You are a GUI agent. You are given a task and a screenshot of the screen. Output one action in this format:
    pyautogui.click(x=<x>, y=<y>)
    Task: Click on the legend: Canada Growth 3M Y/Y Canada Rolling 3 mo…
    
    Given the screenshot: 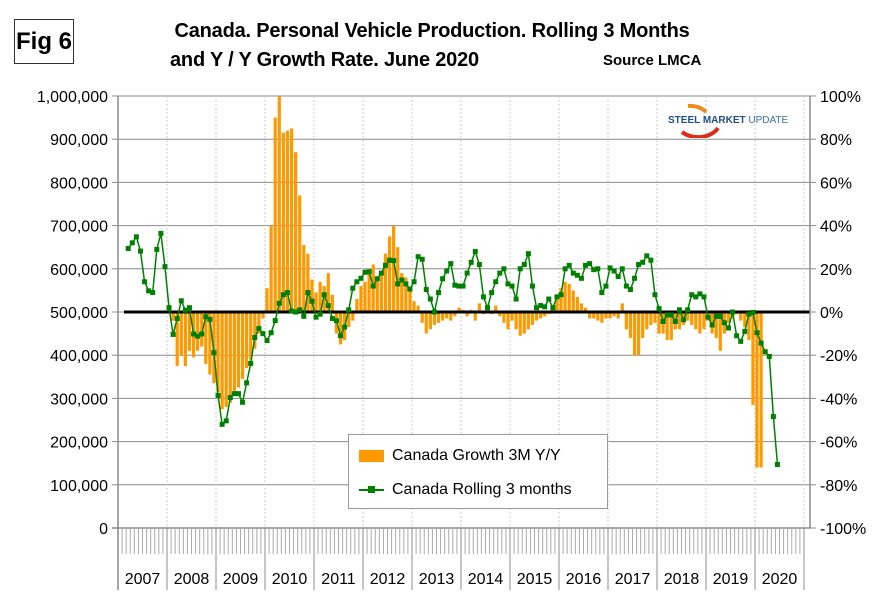 What is the action you would take?
    pyautogui.click(x=478, y=471)
    